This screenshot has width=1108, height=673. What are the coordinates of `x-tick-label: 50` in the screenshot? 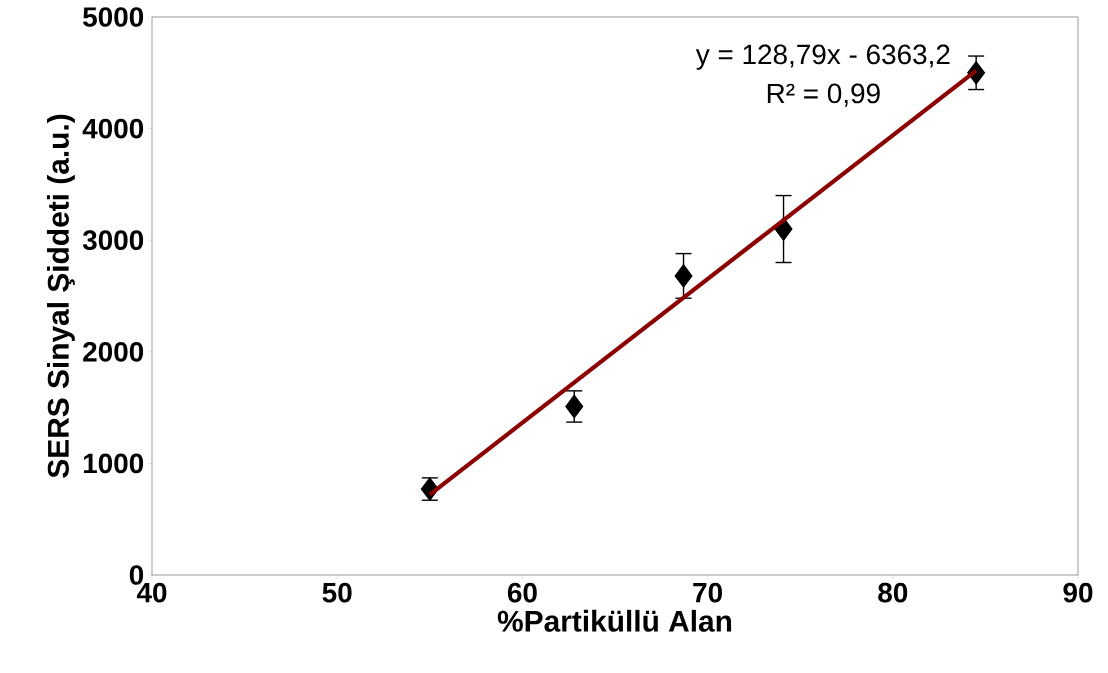 It's located at (337, 592).